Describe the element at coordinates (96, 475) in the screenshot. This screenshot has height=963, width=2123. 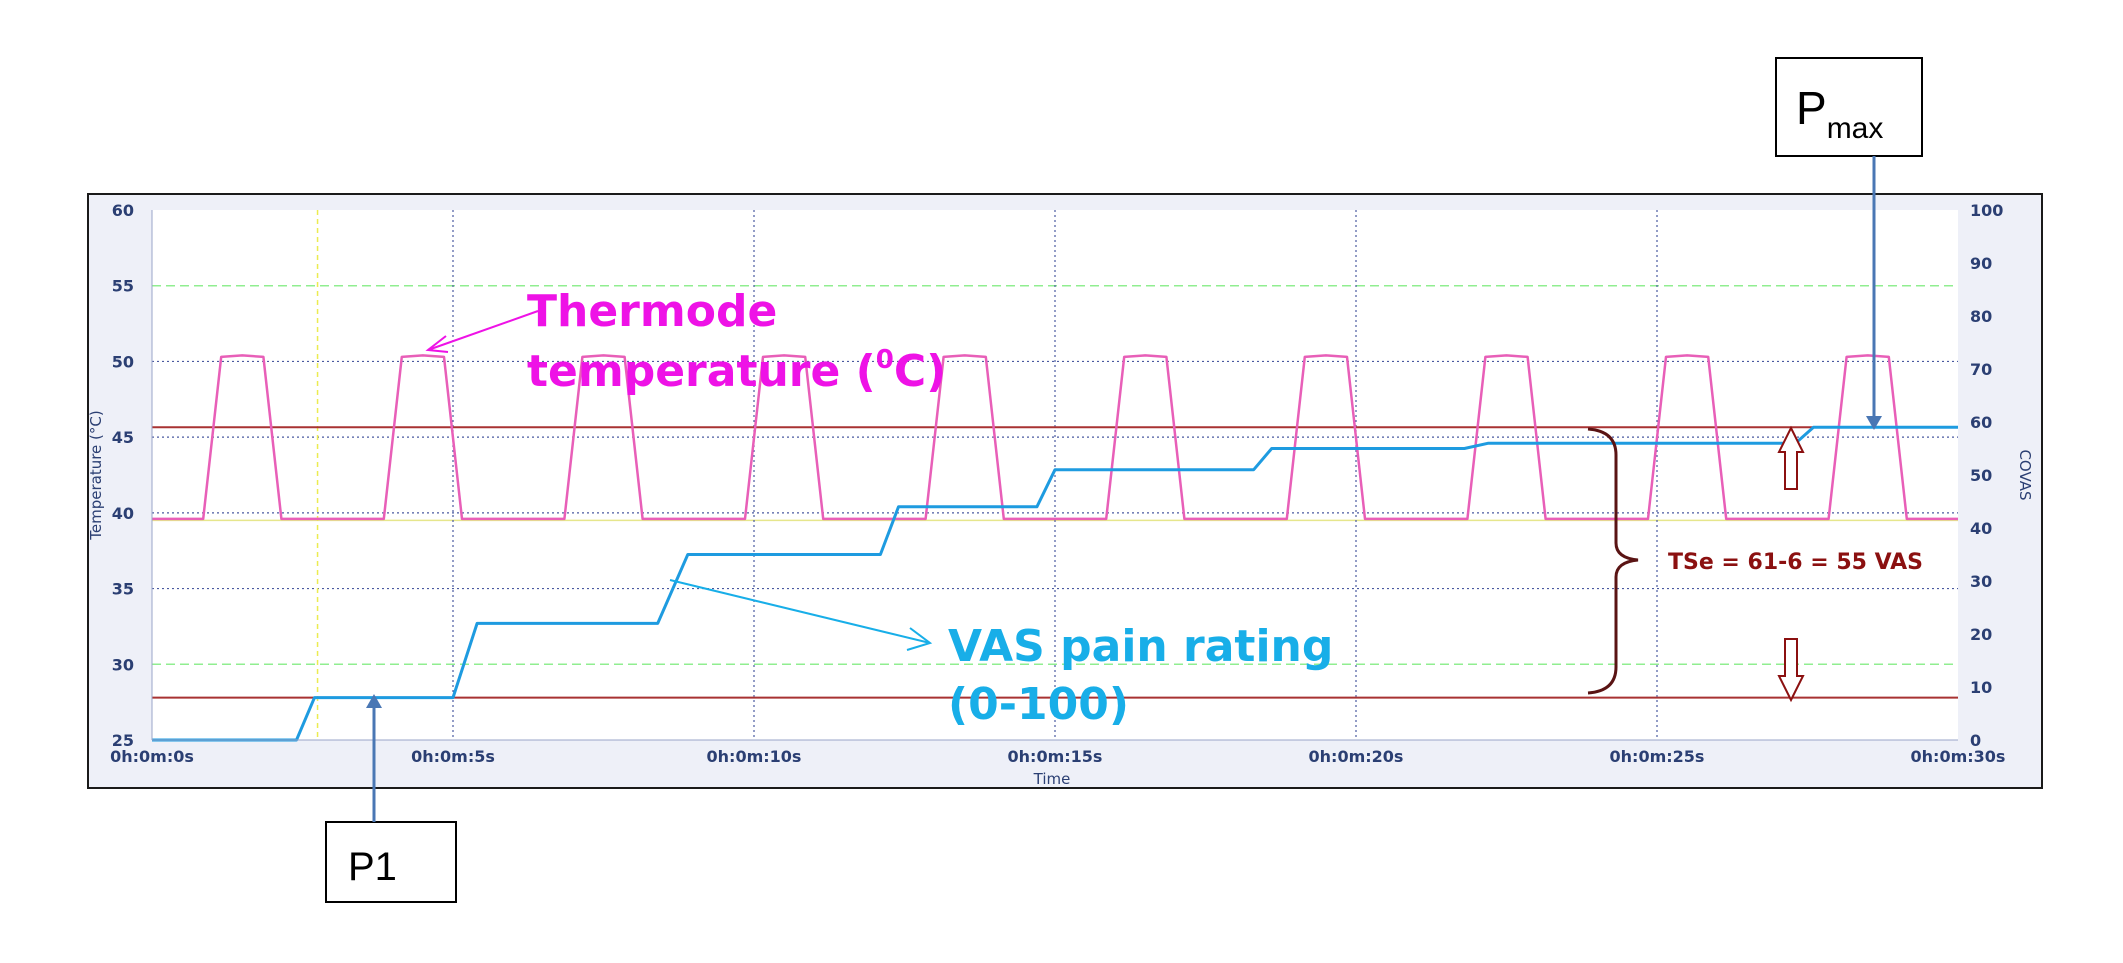
I see `y-axis-label: Temperature (°C)` at that location.